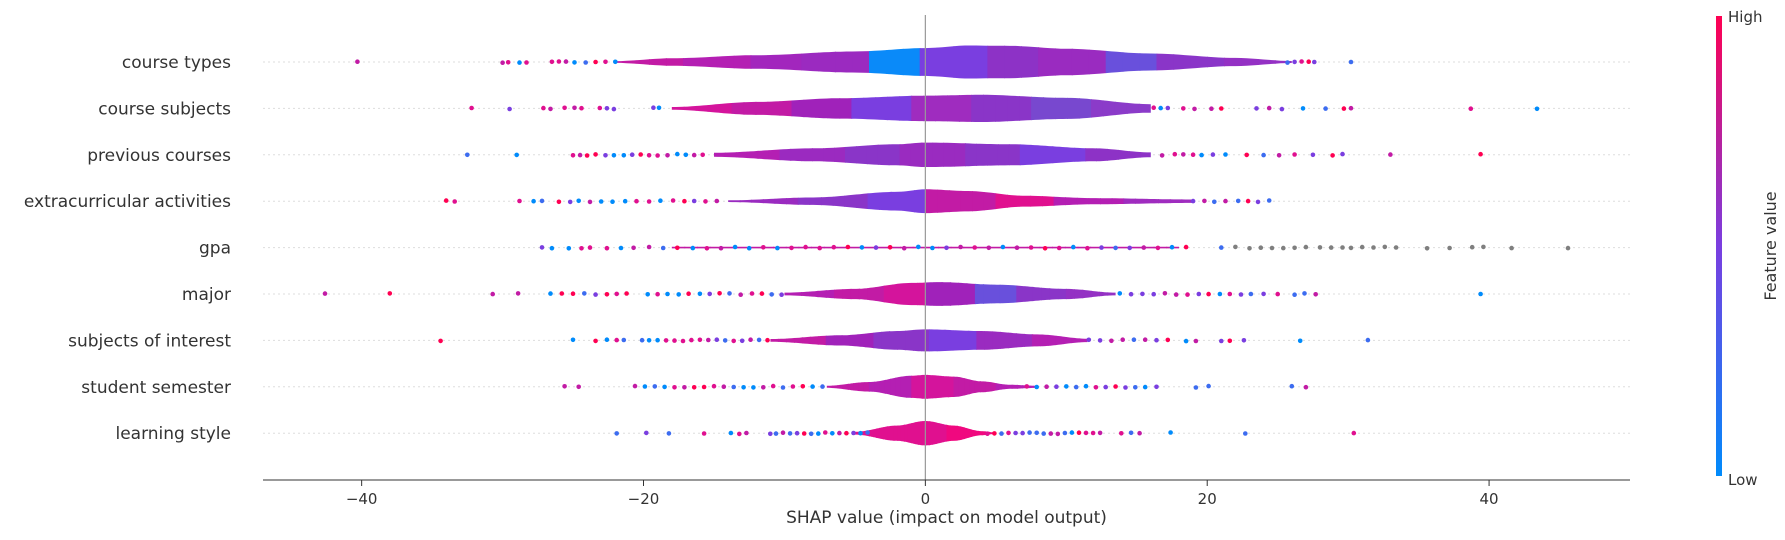 This screenshot has height=540, width=1785. Describe the element at coordinates (206, 295) in the screenshot. I see `feature-label: major` at that location.